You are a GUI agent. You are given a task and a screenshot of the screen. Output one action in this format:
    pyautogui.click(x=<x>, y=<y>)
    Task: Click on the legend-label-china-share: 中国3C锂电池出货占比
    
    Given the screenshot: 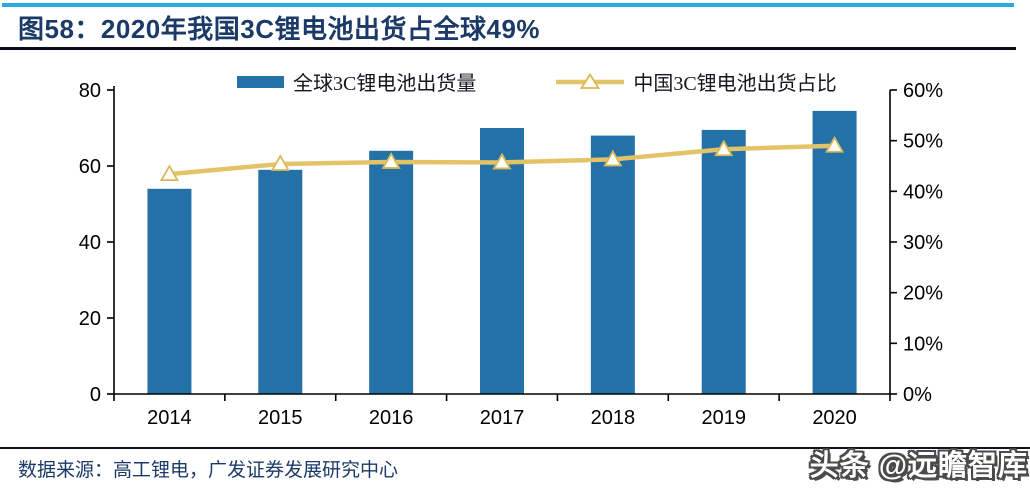 What is the action you would take?
    pyautogui.click(x=735, y=84)
    